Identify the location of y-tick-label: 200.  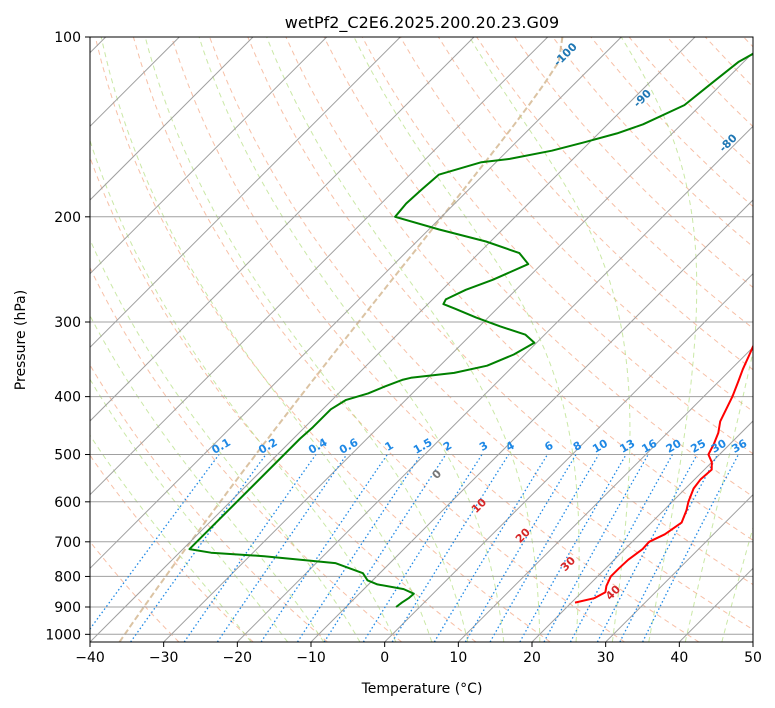
(67, 218).